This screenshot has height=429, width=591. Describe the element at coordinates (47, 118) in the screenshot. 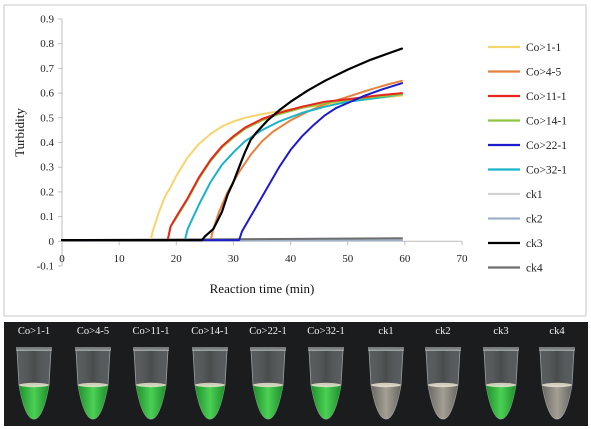

I see `y-tick-label: 0.5` at that location.